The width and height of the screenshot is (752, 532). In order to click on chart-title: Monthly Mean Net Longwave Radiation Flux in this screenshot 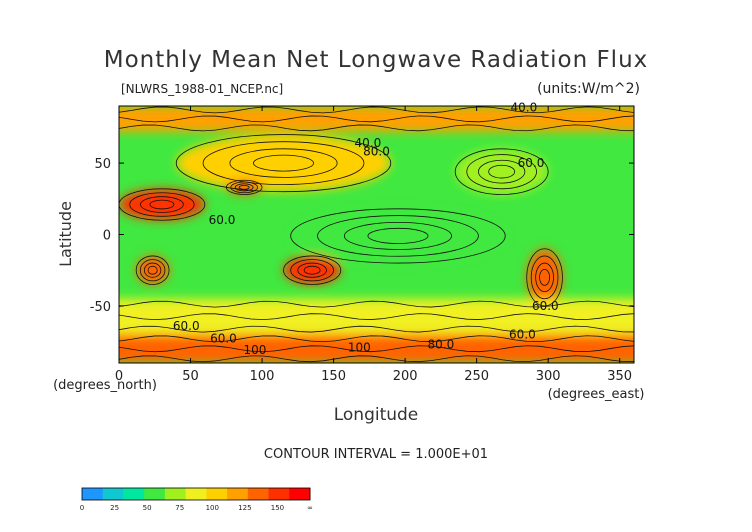, I will do `click(376, 60)`.